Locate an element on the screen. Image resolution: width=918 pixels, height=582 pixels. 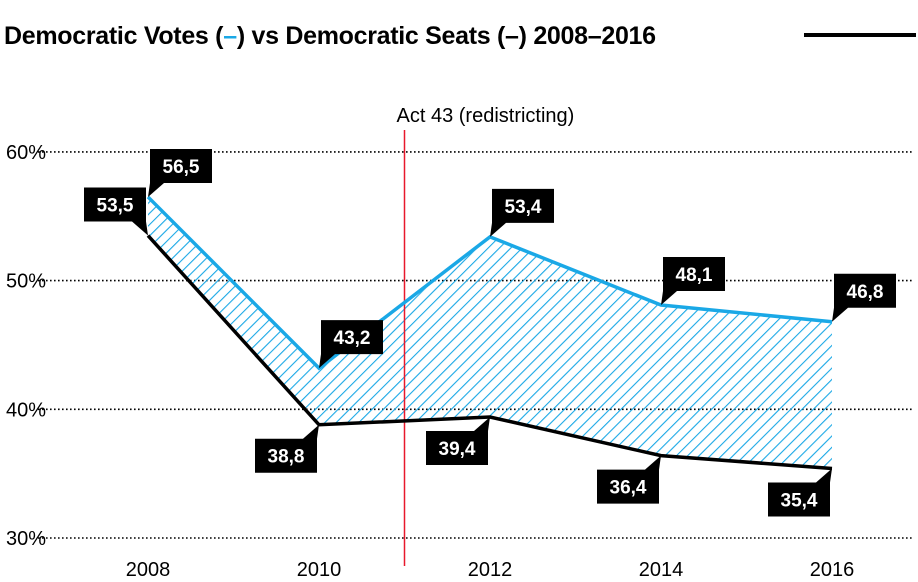
title-part-1: Democratic Votes ( is located at coordinates (114, 36).